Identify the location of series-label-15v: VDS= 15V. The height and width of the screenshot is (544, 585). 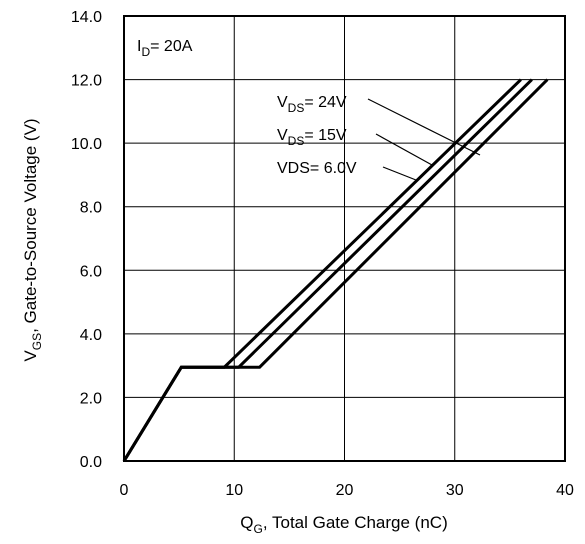
(312, 137).